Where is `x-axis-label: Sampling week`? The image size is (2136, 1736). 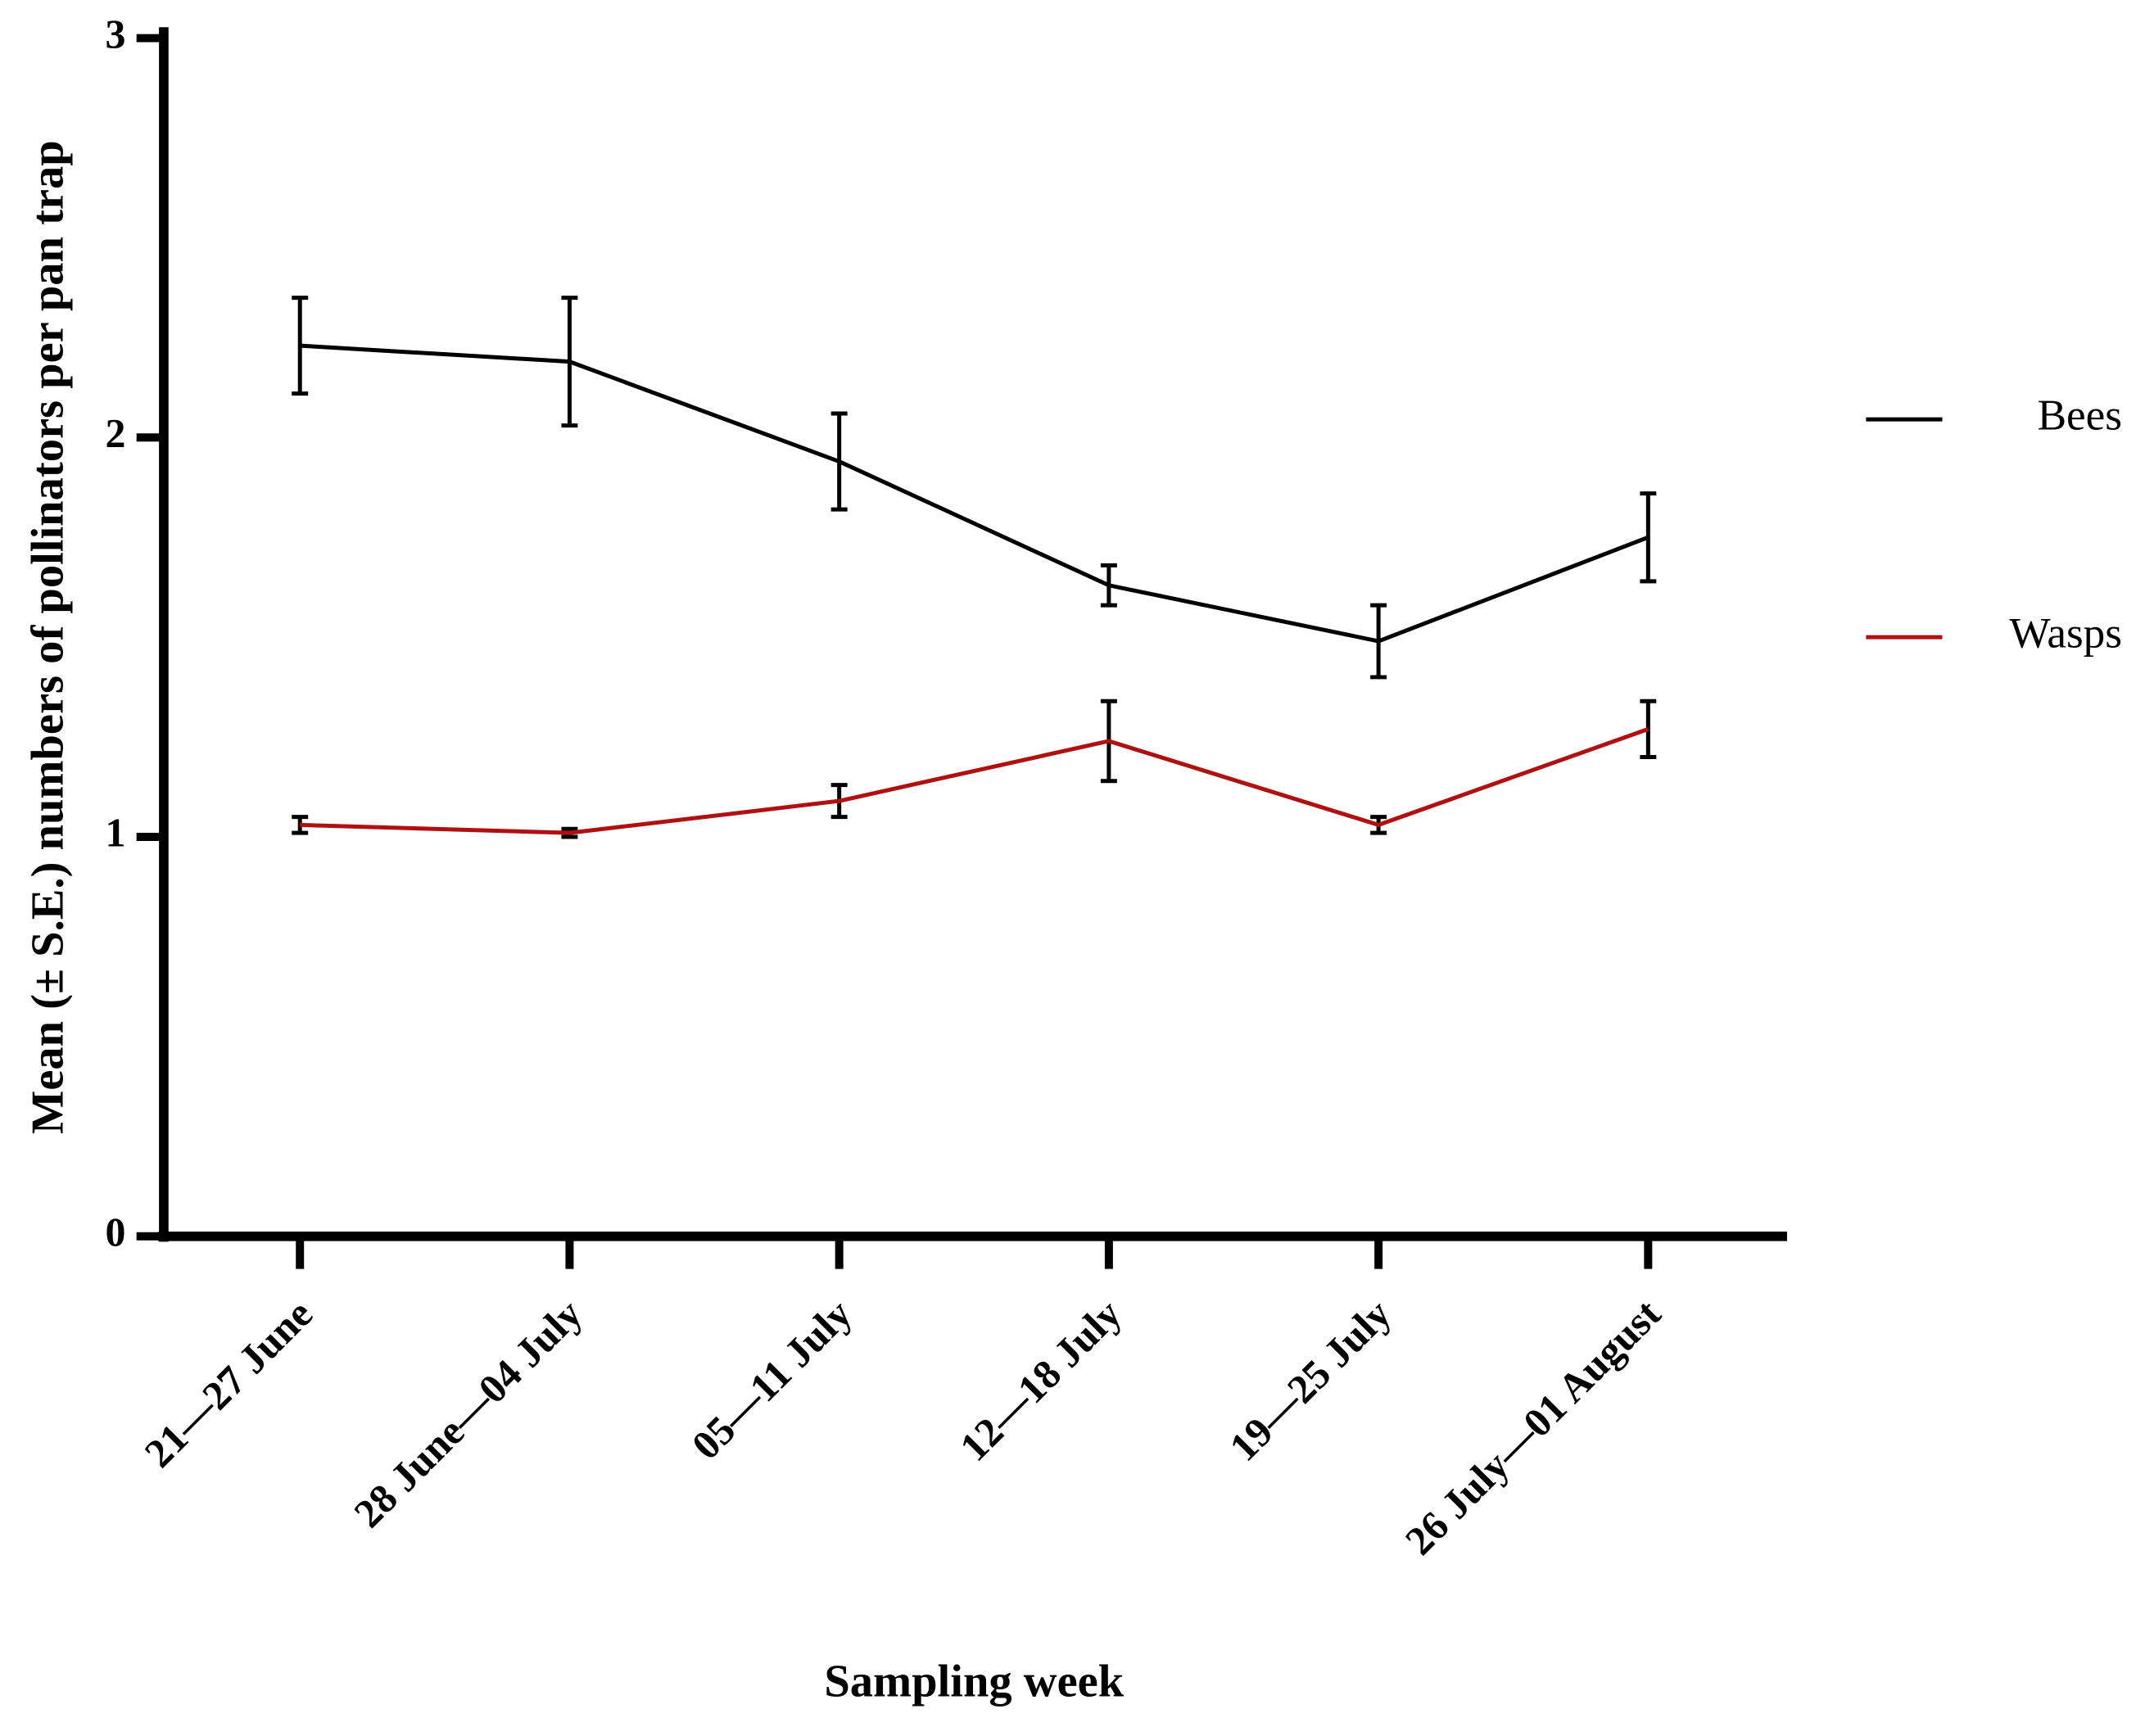
x-axis-label: Sampling week is located at coordinates (974, 1681).